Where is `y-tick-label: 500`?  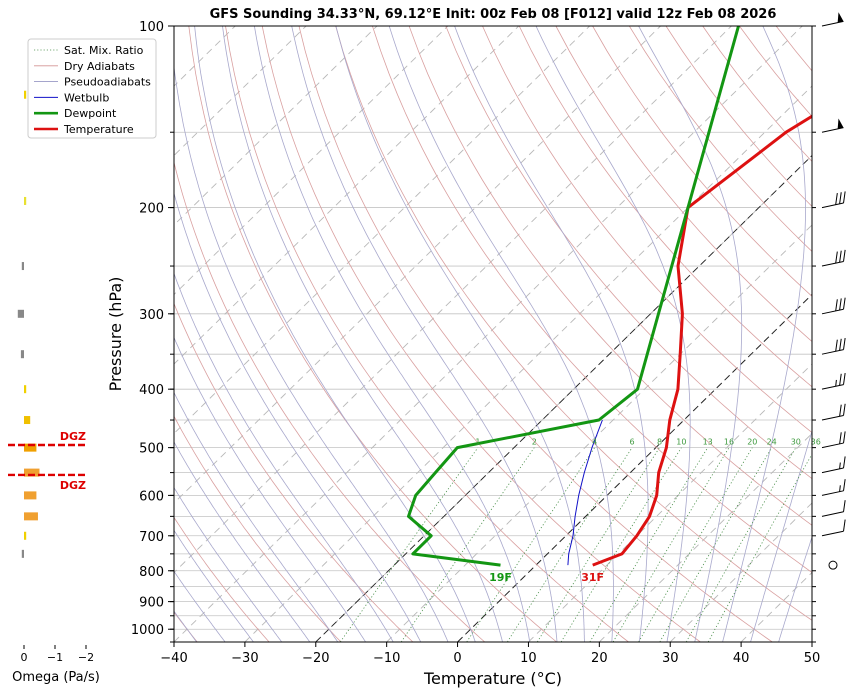 y-tick-label: 500 is located at coordinates (151, 449).